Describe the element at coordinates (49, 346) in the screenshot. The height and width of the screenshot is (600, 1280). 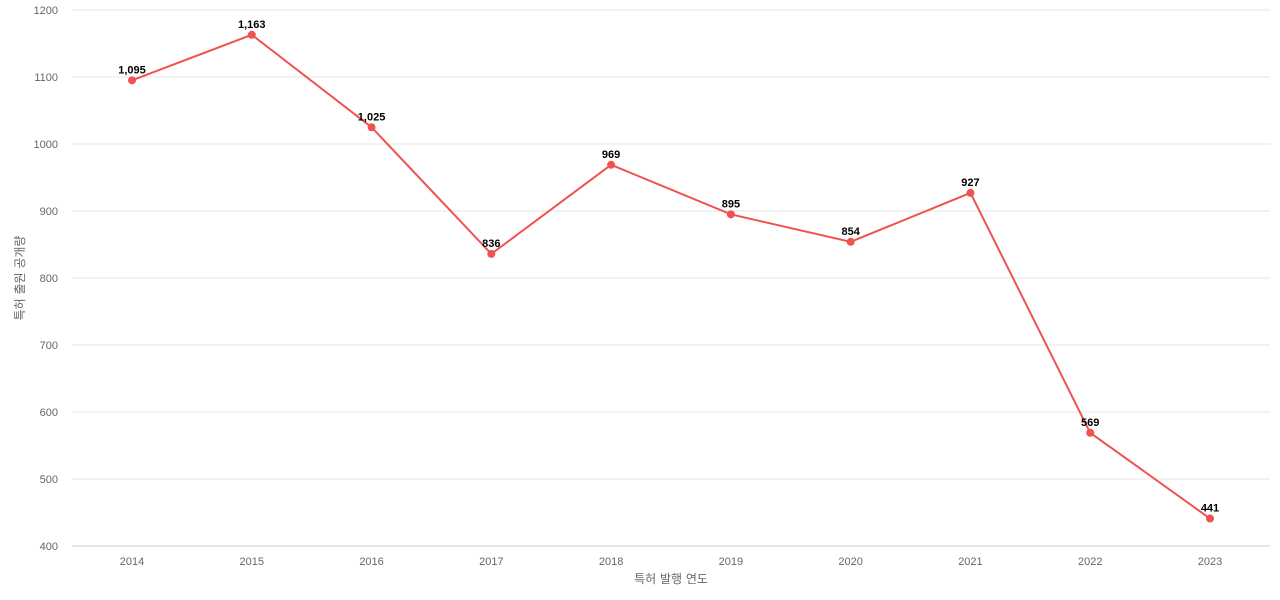
I see `y-tick-label: 700` at that location.